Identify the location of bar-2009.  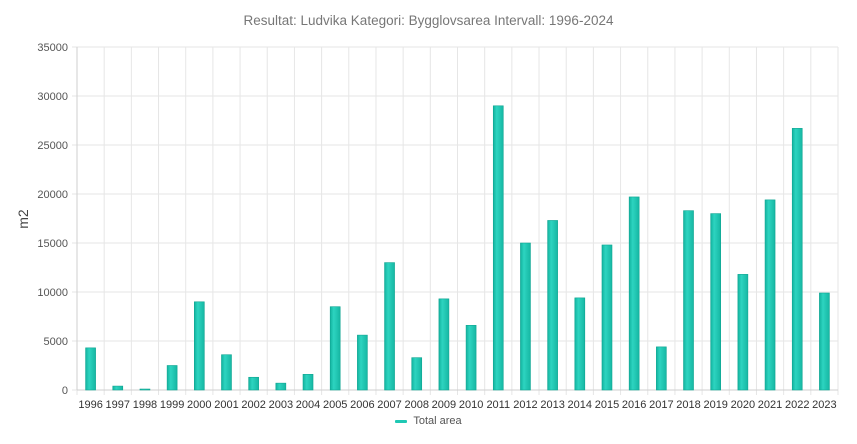
(444, 344).